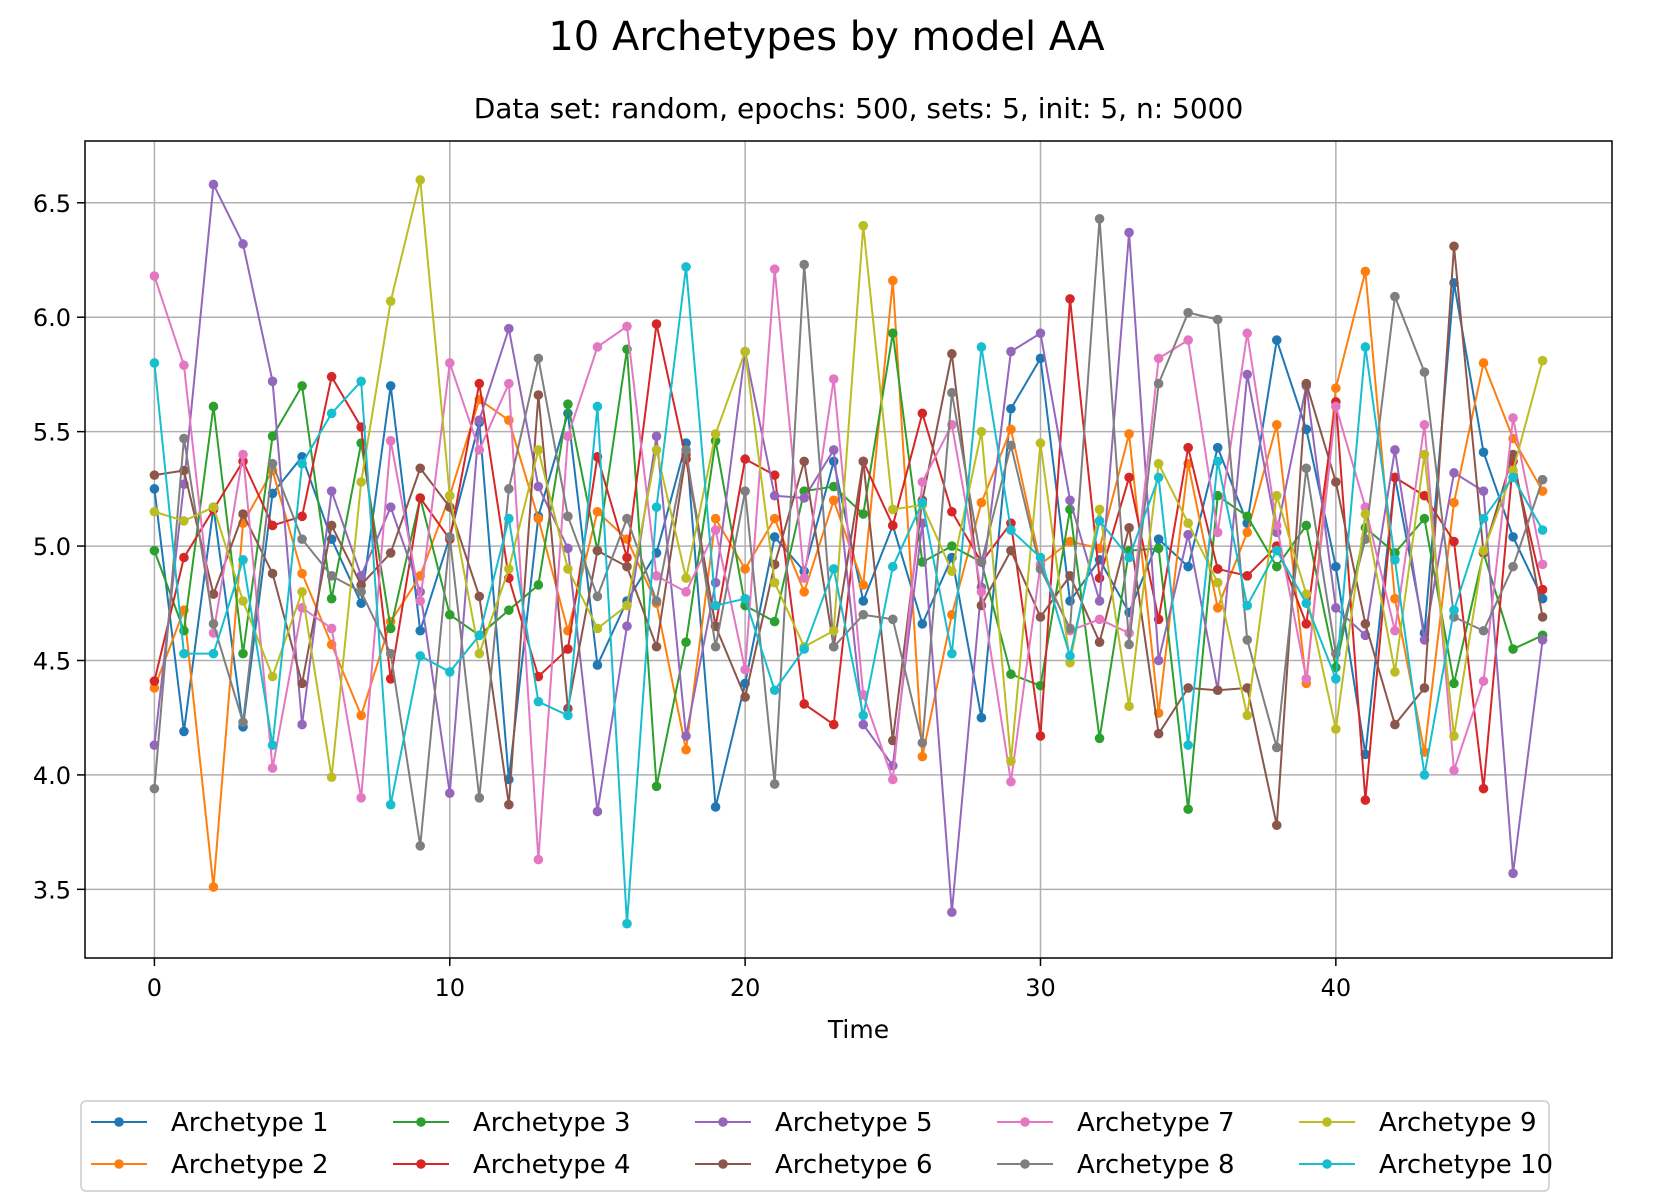  Describe the element at coordinates (745, 988) in the screenshot. I see `x-tick-label: 20` at that location.